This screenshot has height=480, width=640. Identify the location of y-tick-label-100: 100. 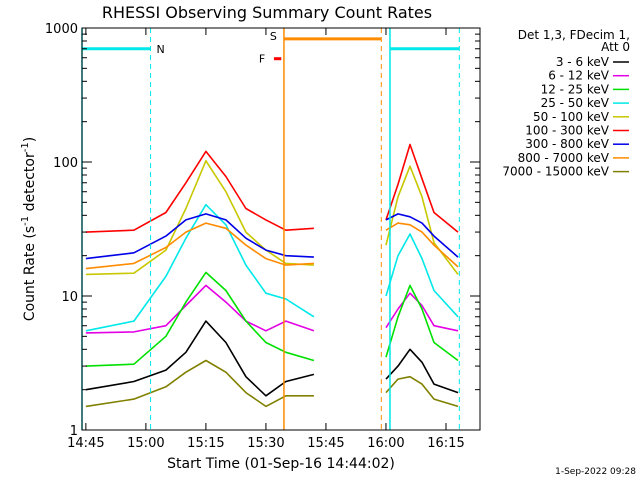
(65, 163).